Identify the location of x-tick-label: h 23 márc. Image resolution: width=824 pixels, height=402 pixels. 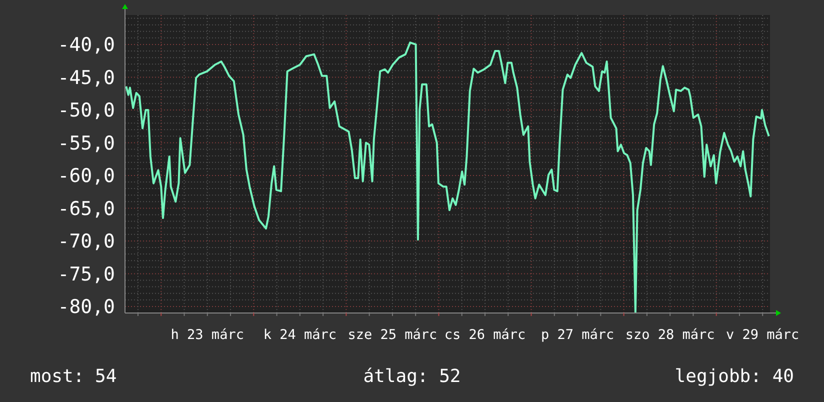
(207, 335).